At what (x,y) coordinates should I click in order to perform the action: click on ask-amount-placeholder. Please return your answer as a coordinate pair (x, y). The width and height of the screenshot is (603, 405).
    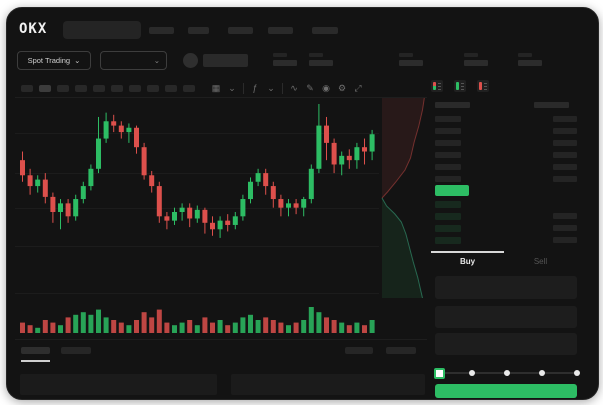
    Looking at the image, I should click on (565, 179).